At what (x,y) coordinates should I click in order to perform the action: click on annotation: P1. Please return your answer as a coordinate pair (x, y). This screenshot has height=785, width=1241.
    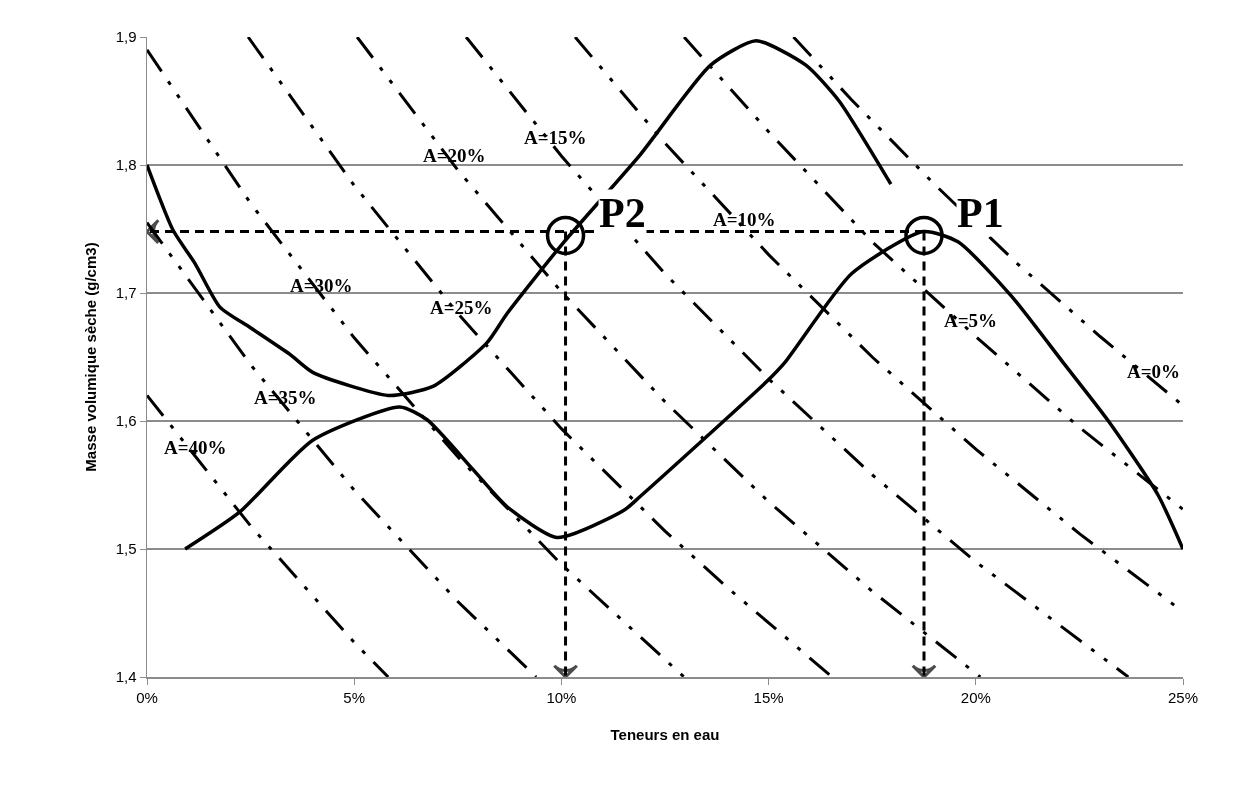
    Looking at the image, I should click on (980, 213).